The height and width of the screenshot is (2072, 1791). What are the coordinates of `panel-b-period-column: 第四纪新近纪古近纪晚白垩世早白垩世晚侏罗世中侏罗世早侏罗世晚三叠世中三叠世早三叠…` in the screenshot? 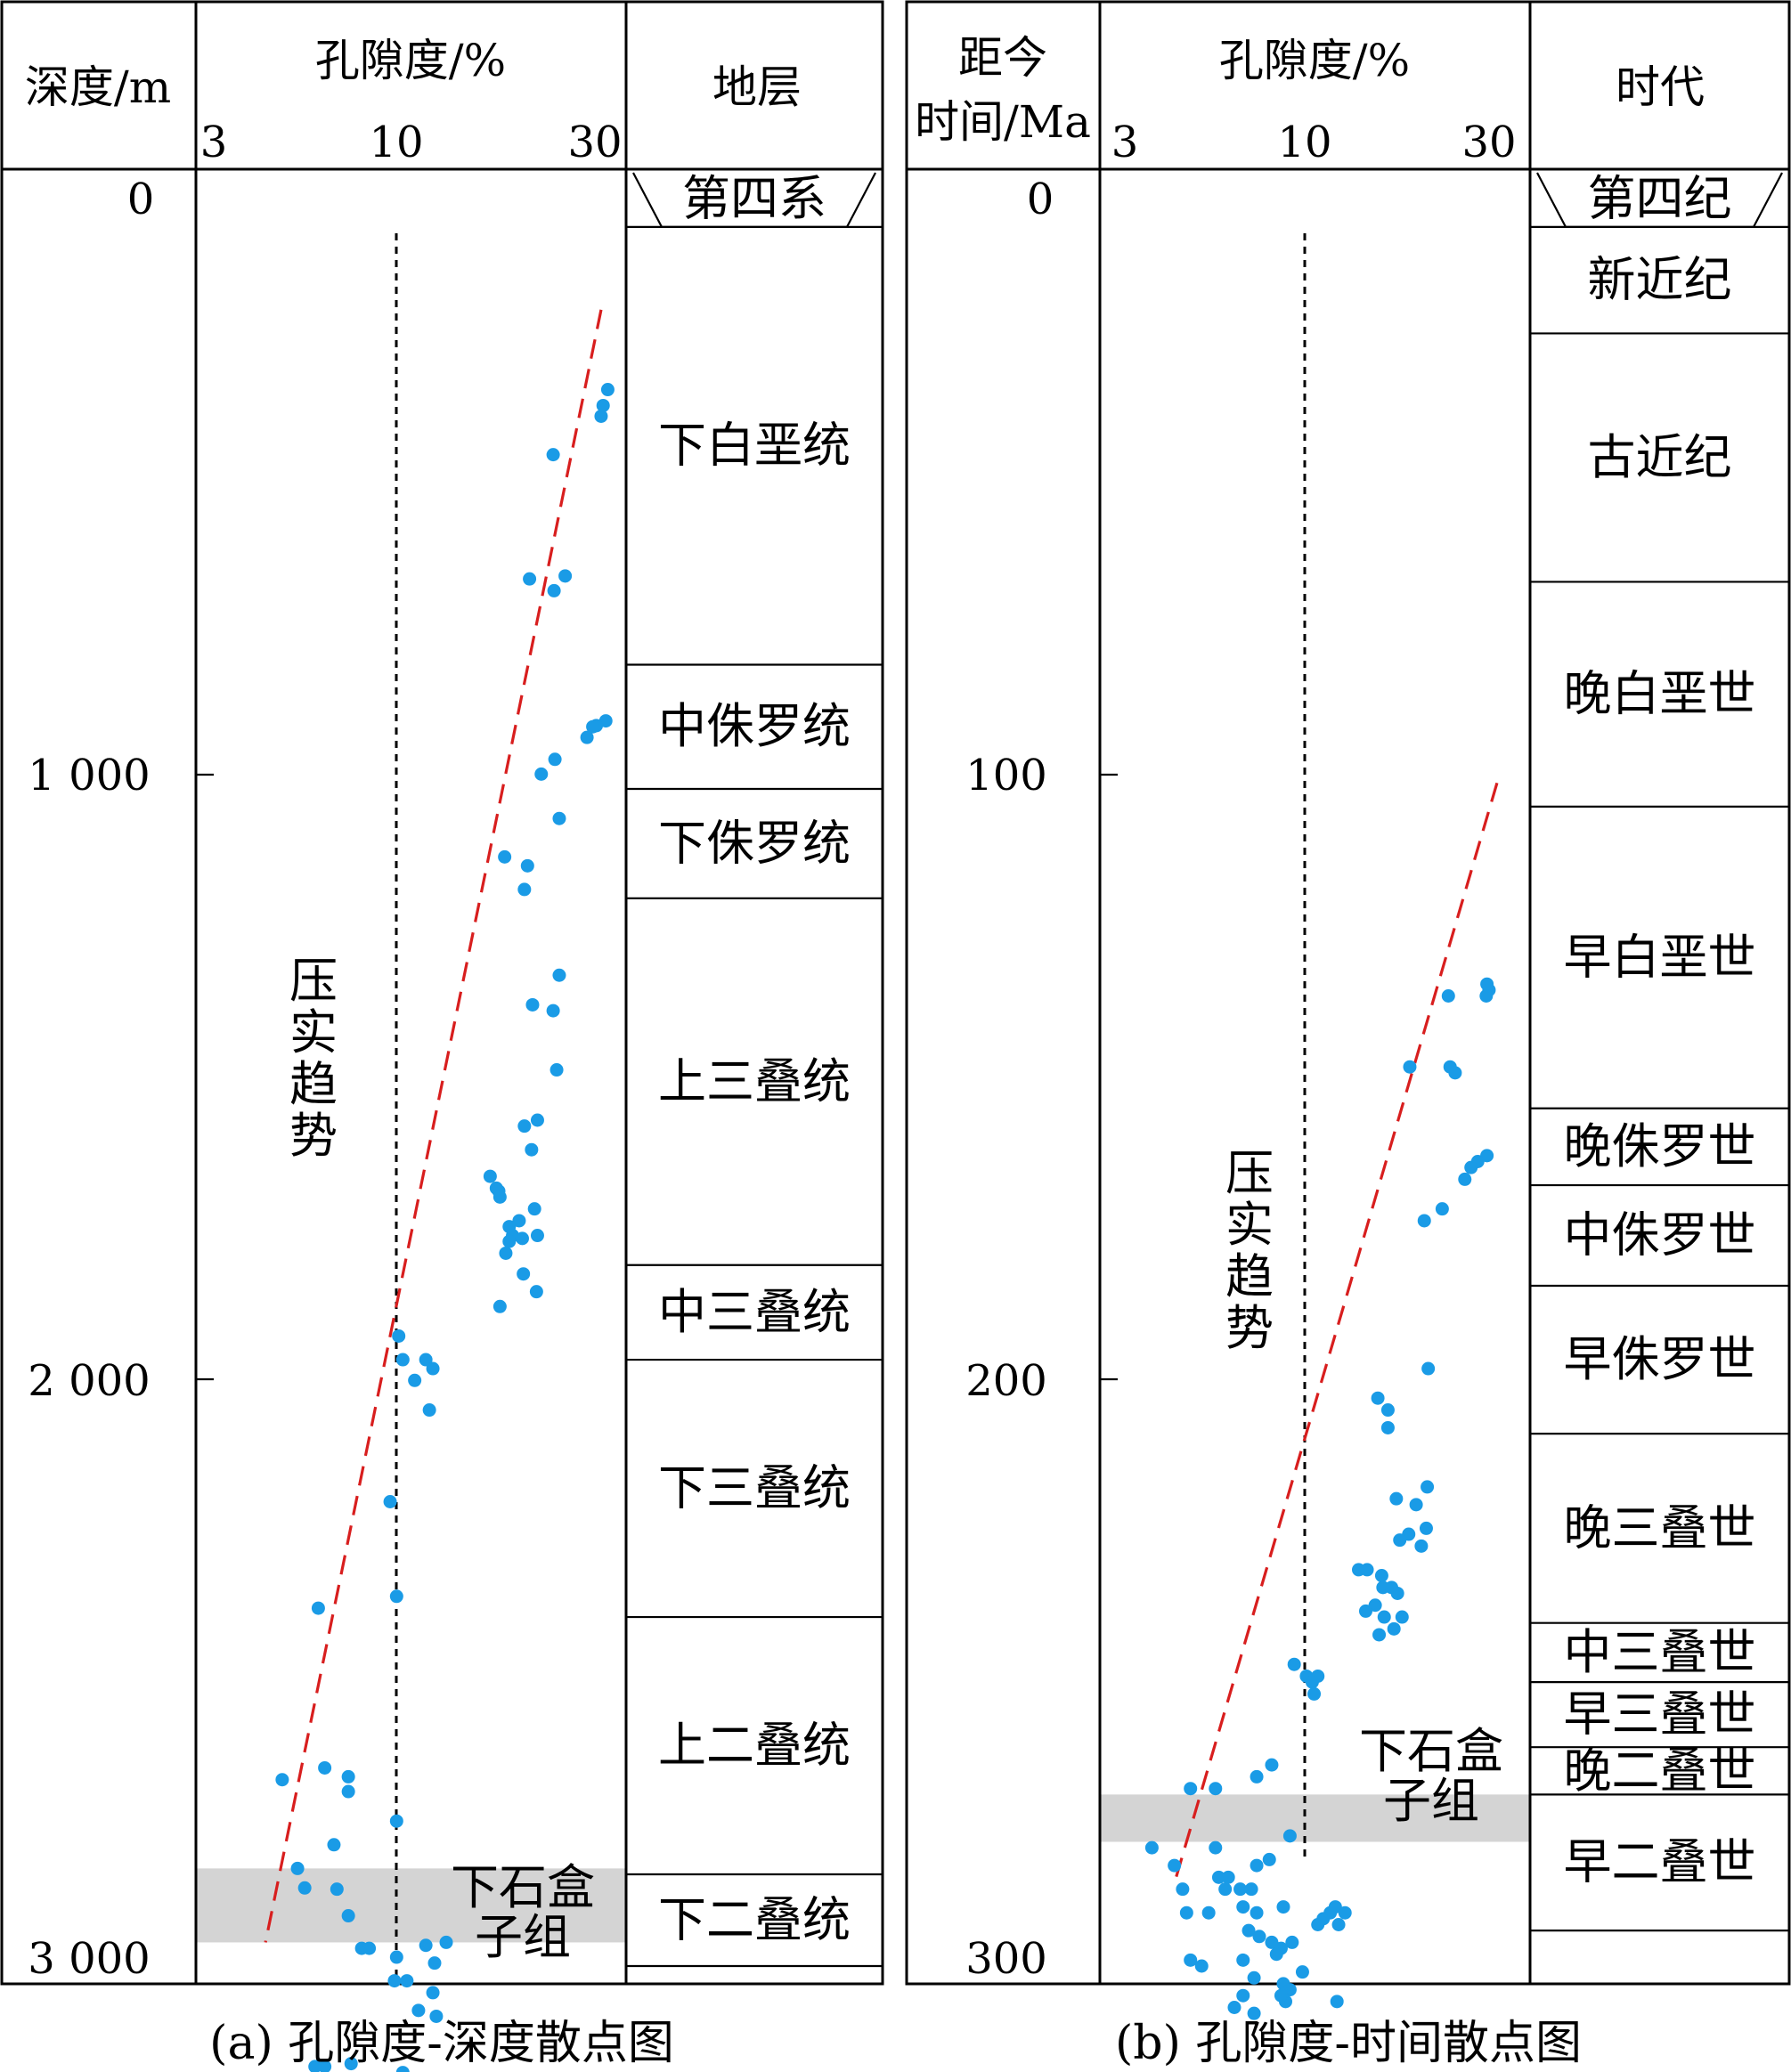 It's located at (1659, 1050).